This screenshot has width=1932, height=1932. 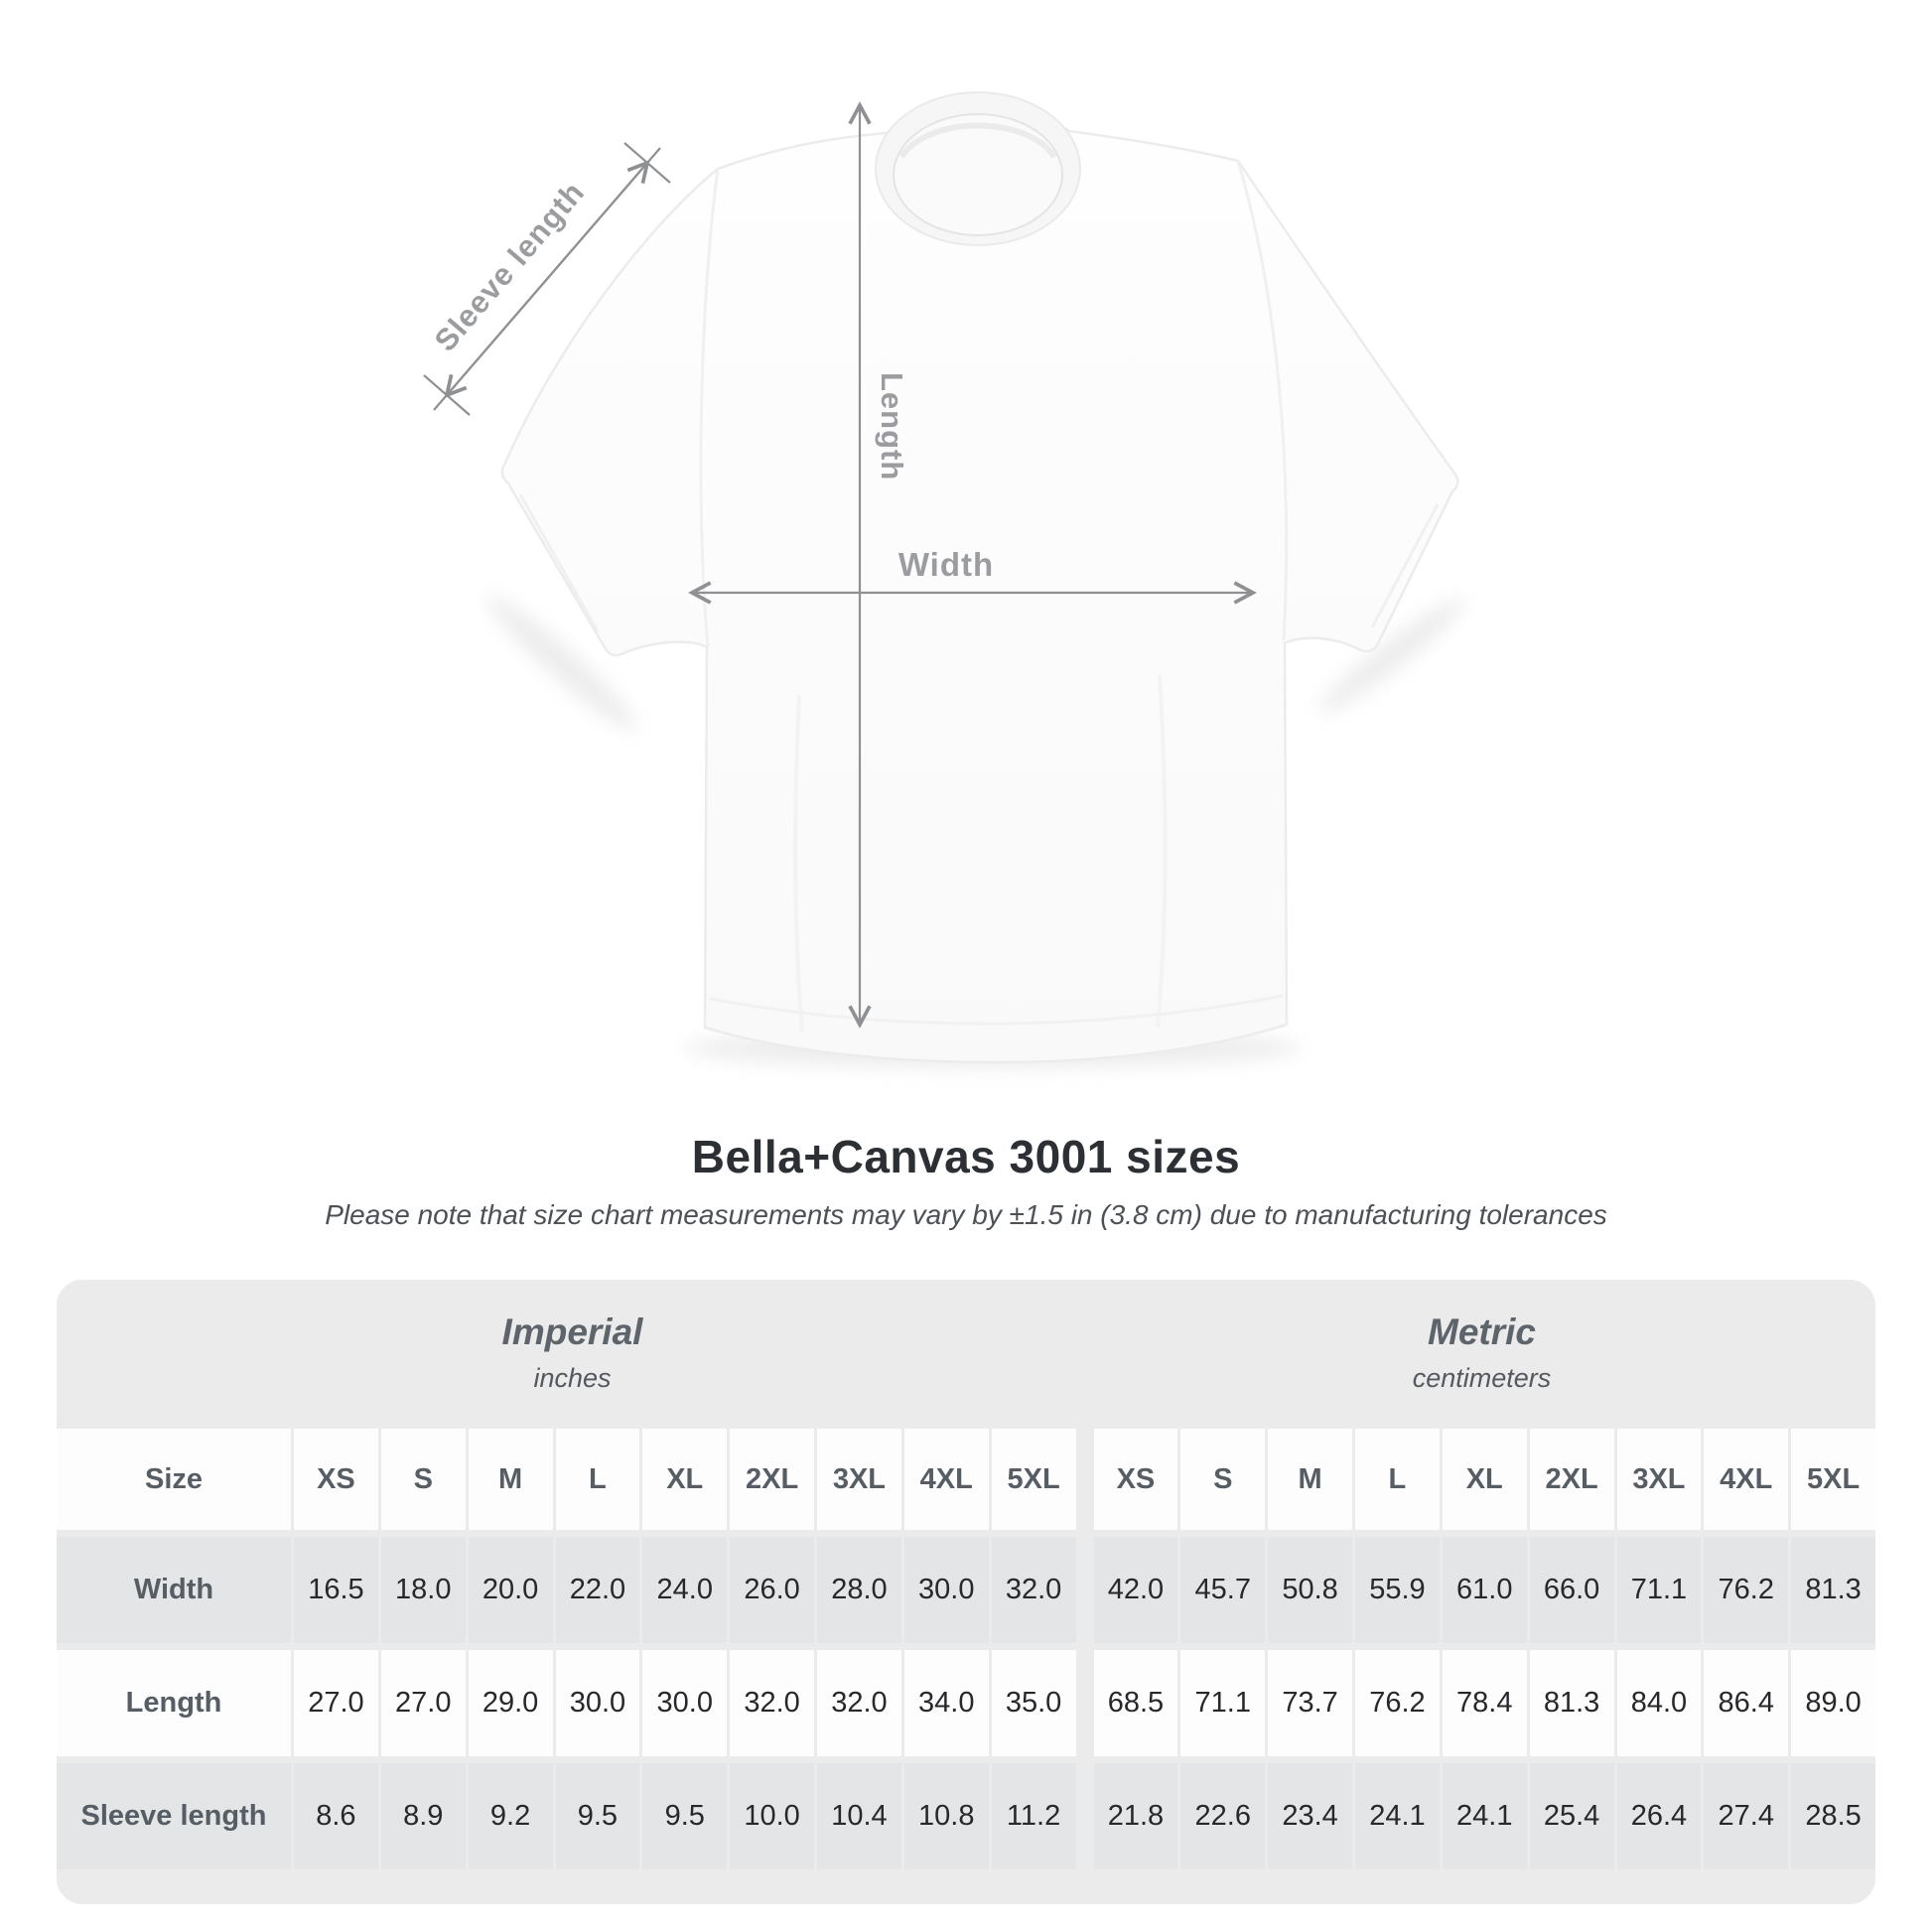 What do you see at coordinates (1310, 1703) in the screenshot?
I see `measurement-cell: 73.7` at bounding box center [1310, 1703].